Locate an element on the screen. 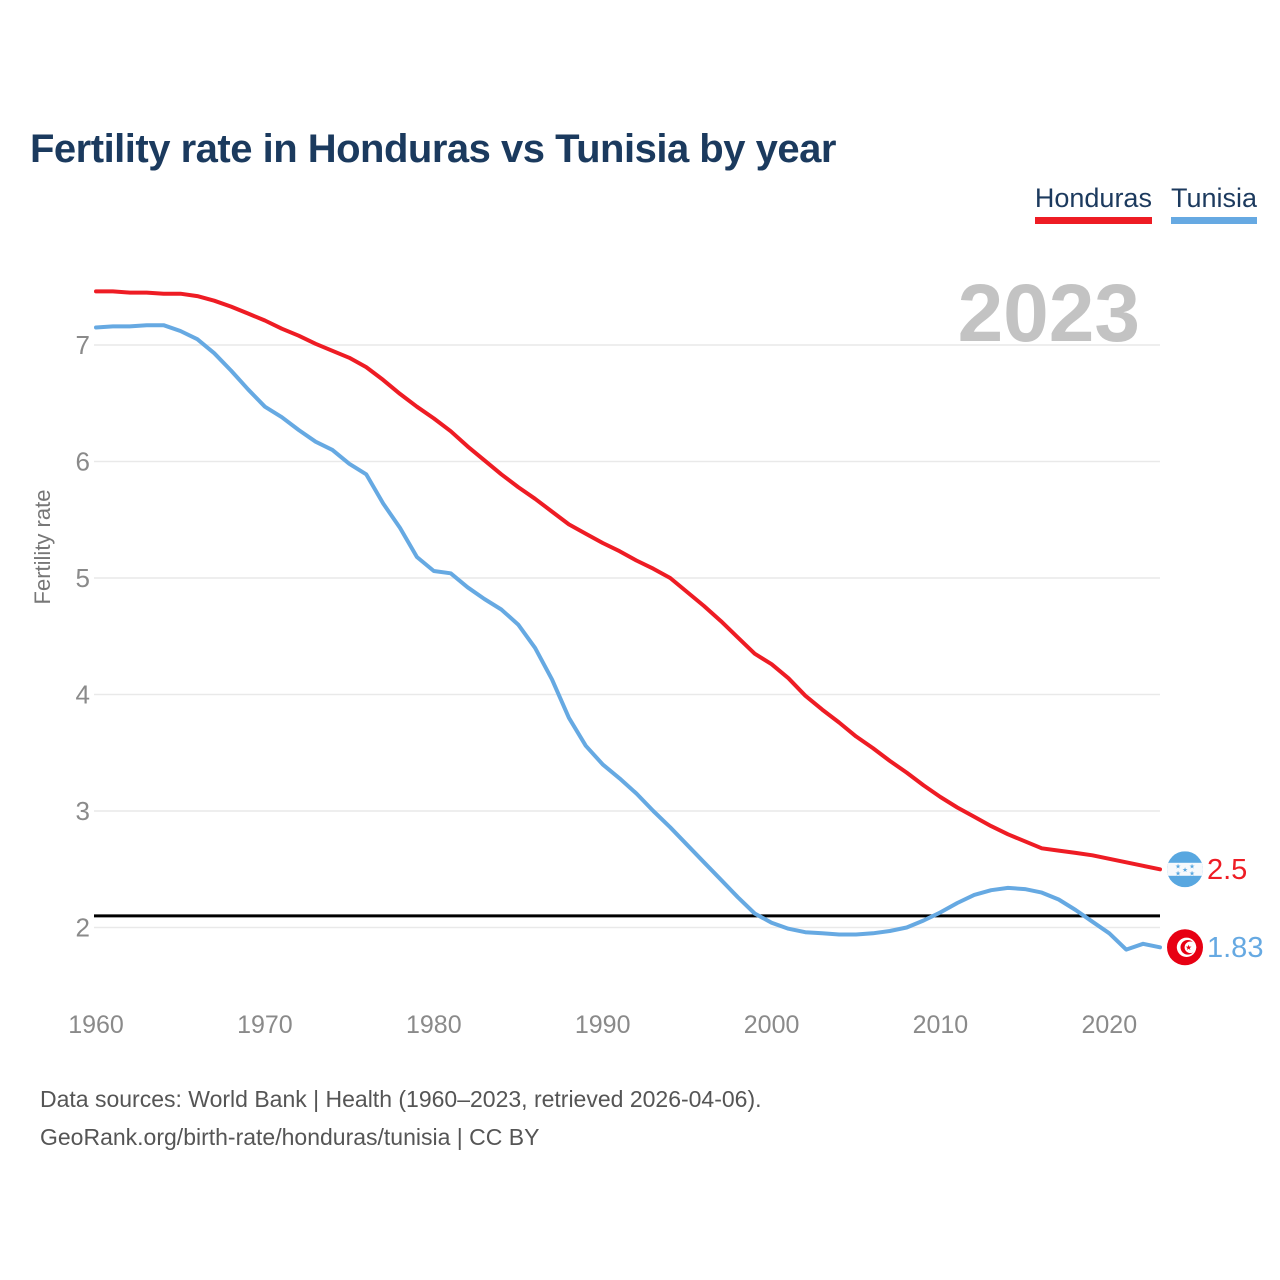 The image size is (1280, 1280). legend-item-tunisia: Tunisia is located at coordinates (1213, 203).